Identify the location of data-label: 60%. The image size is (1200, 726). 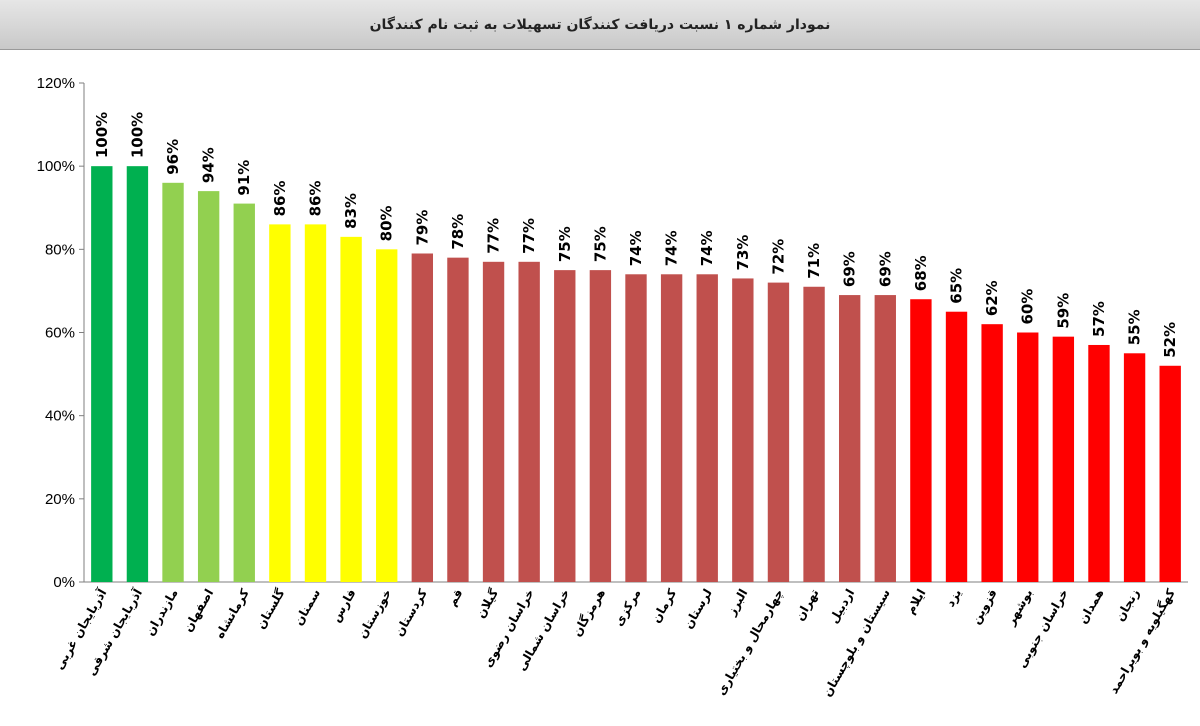
(1028, 307).